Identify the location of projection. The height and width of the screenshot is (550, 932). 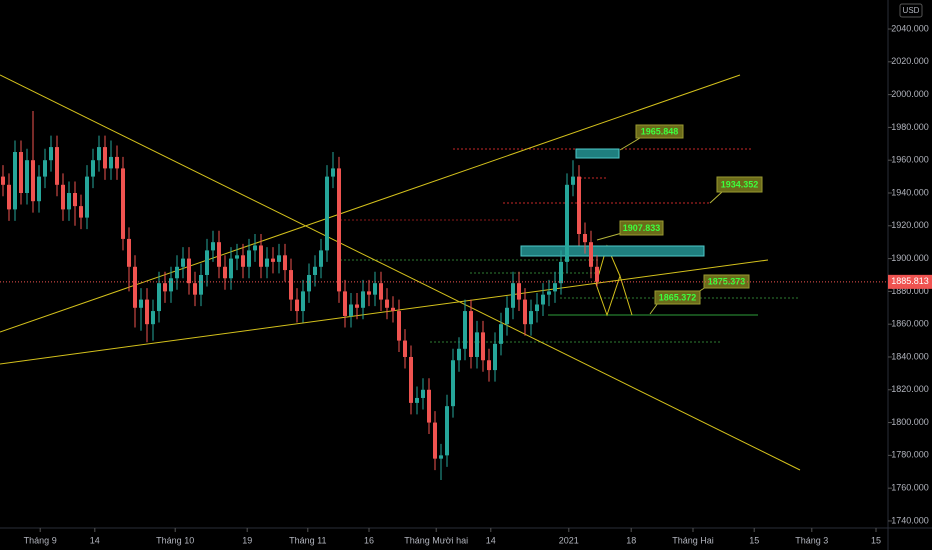
(614, 295).